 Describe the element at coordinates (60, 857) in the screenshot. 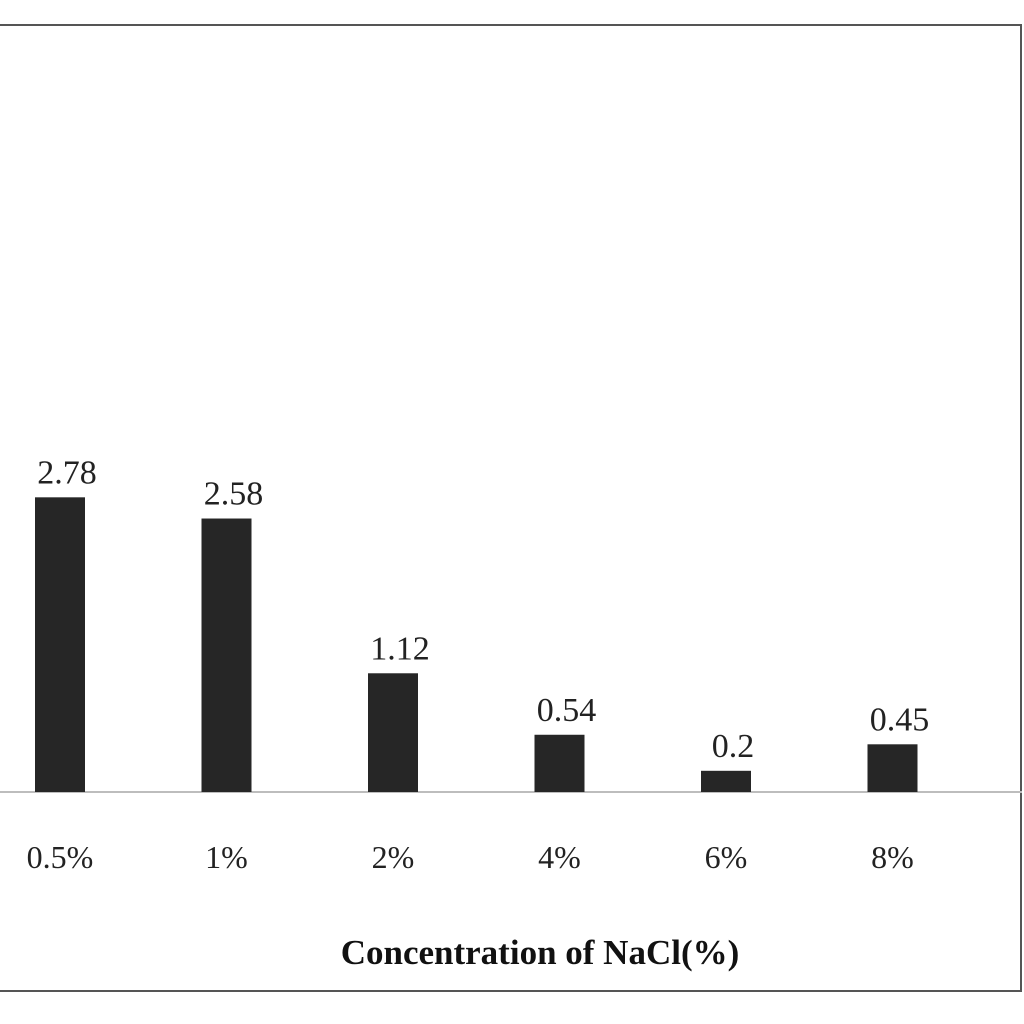

I see `x-tick-label: 0.5%` at that location.